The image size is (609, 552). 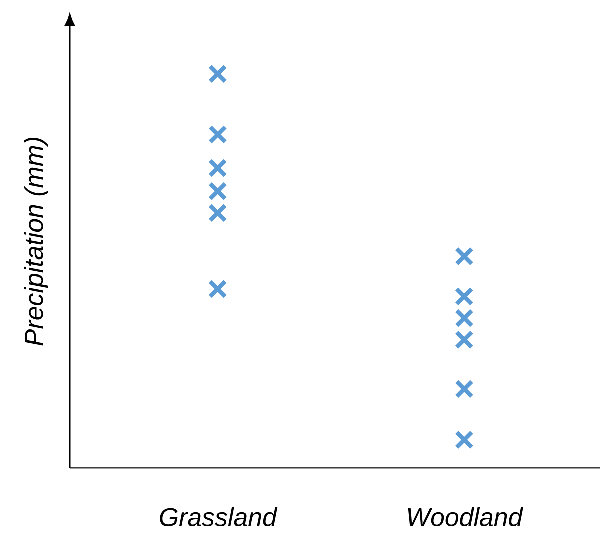 What do you see at coordinates (36, 242) in the screenshot?
I see `y-axis-title: Precipitation (mm)` at bounding box center [36, 242].